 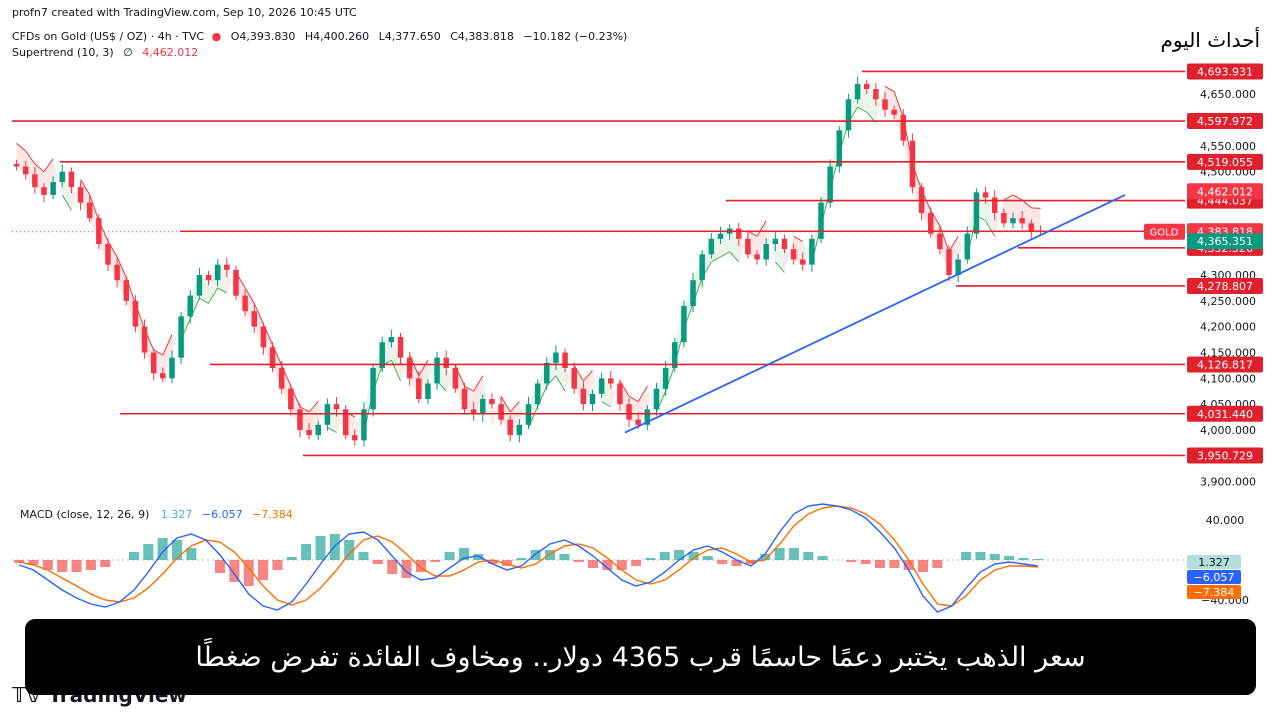 What do you see at coordinates (487, 401) in the screenshot?
I see `supertrend-fill` at bounding box center [487, 401].